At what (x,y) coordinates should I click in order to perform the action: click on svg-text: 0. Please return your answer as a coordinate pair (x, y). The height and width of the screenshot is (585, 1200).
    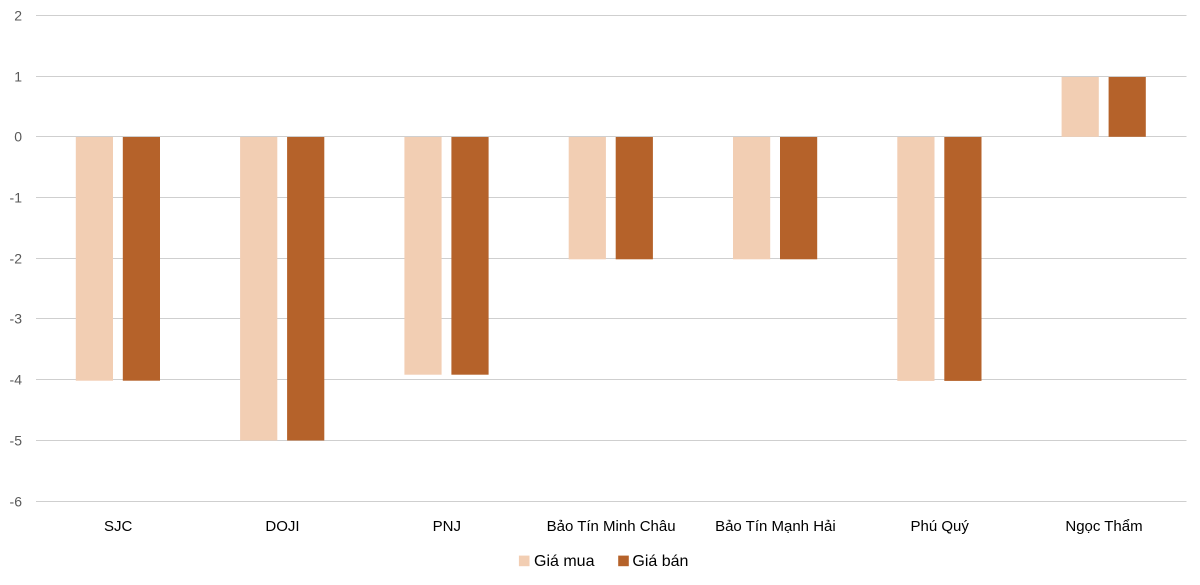
    Looking at the image, I should click on (18, 137).